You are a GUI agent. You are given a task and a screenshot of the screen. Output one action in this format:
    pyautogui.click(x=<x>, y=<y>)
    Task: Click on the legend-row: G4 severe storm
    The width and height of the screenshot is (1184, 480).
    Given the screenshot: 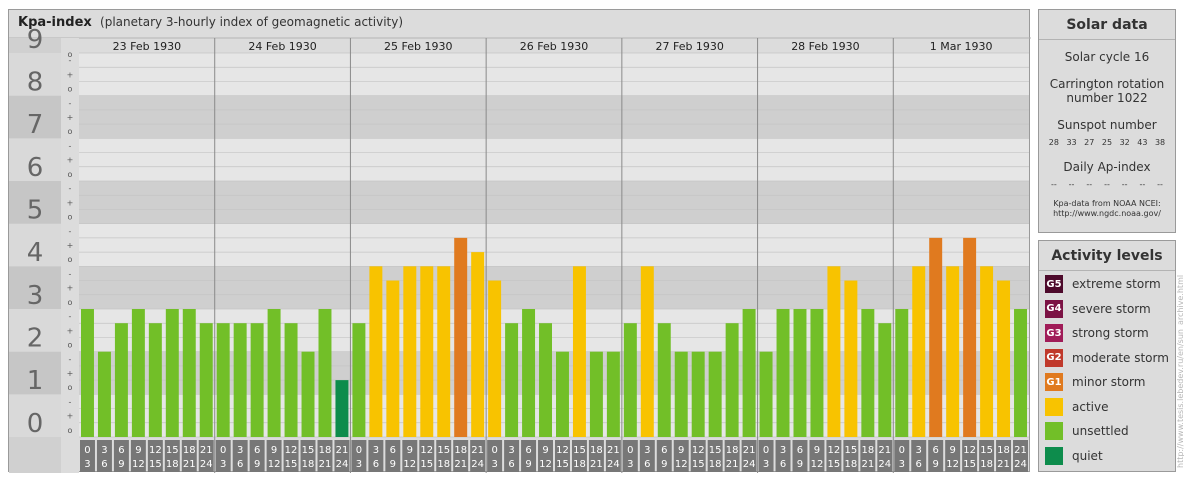 What is the action you would take?
    pyautogui.click(x=1098, y=309)
    